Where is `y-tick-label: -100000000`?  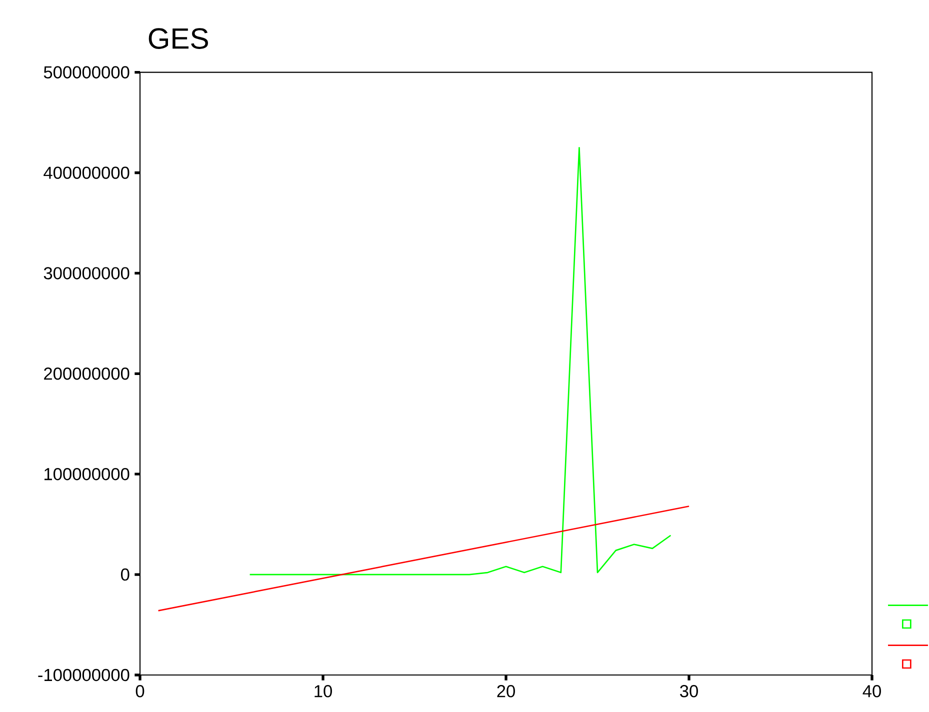 y-tick-label: -100000000 is located at coordinates (84, 675).